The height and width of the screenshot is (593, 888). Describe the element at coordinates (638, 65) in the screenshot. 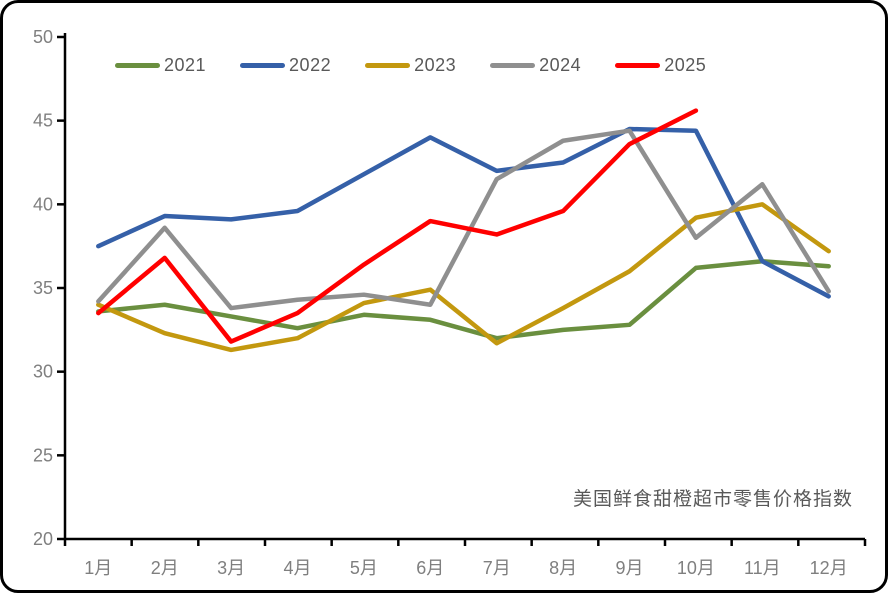

I see `legend-swatch-2025` at that location.